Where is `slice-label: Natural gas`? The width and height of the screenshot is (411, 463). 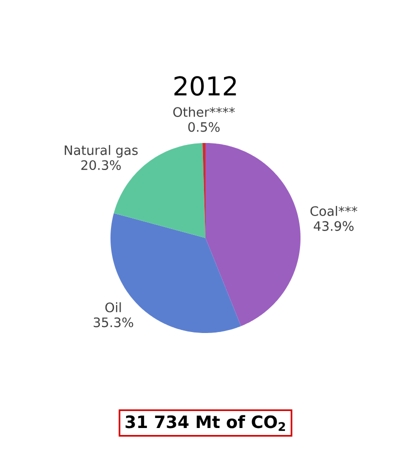
slice-label: Natural gas is located at coordinates (101, 151).